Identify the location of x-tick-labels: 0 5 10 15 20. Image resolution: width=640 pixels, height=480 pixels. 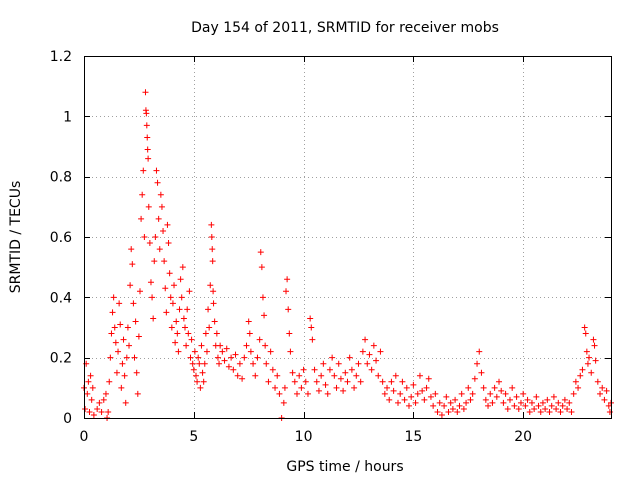
(306, 437).